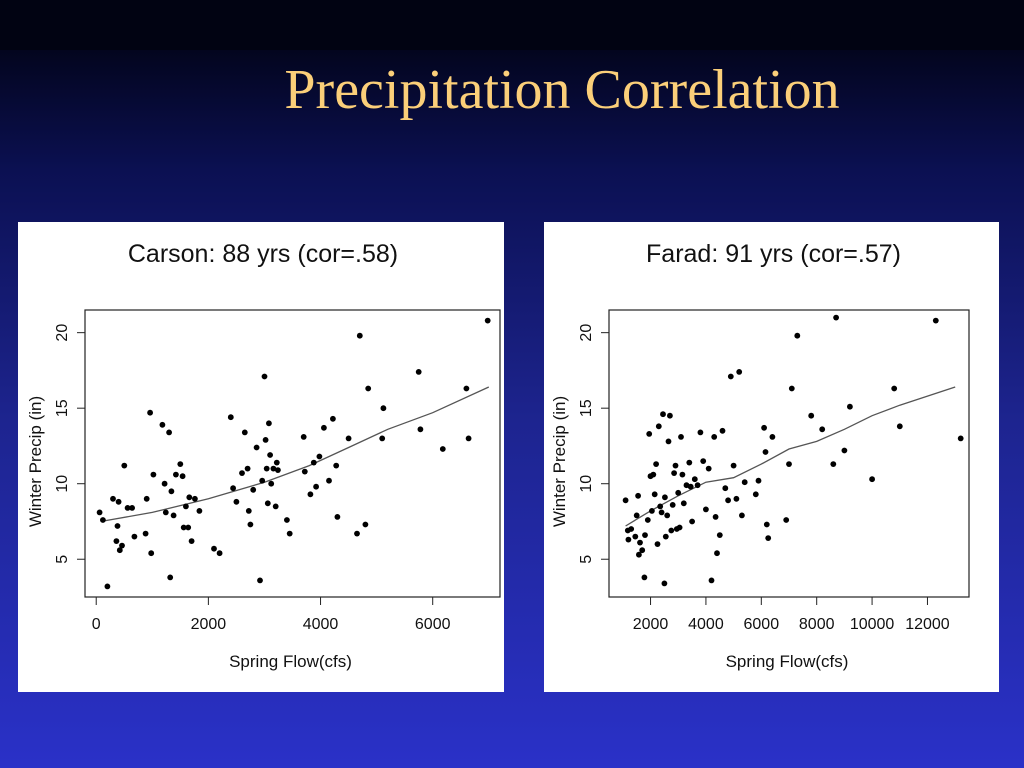 The image size is (1024, 768). What do you see at coordinates (586, 333) in the screenshot?
I see `y-tick-label: 20` at bounding box center [586, 333].